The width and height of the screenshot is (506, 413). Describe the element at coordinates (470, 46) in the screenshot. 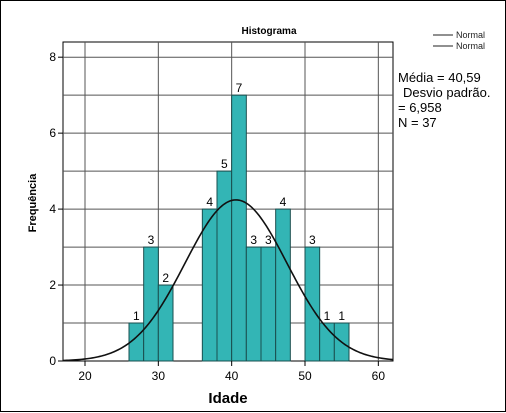

I see `legend-label-2: Normal` at that location.